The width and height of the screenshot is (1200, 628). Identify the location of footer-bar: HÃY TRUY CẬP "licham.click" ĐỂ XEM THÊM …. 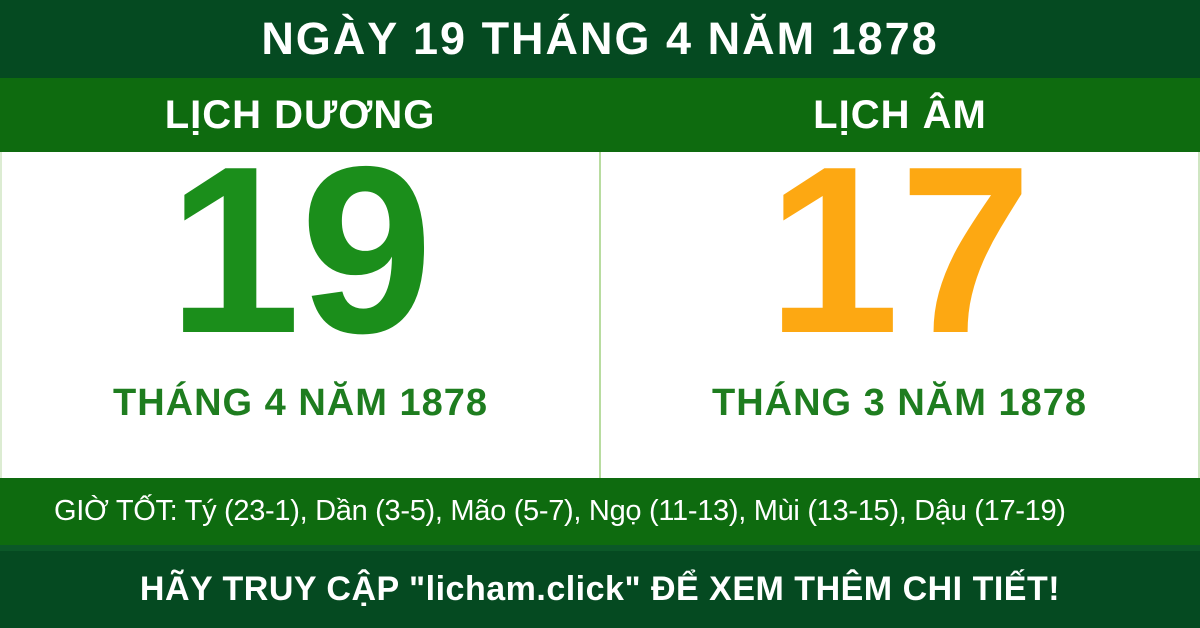
(600, 586).